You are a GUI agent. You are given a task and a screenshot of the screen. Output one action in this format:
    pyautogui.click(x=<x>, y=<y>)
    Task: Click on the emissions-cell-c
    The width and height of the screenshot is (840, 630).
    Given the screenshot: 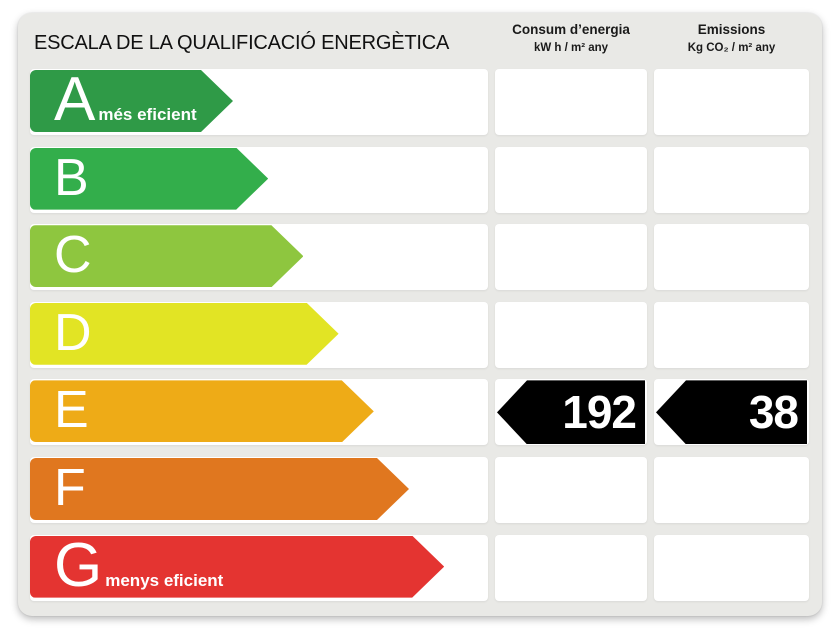 What is the action you would take?
    pyautogui.click(x=731, y=257)
    